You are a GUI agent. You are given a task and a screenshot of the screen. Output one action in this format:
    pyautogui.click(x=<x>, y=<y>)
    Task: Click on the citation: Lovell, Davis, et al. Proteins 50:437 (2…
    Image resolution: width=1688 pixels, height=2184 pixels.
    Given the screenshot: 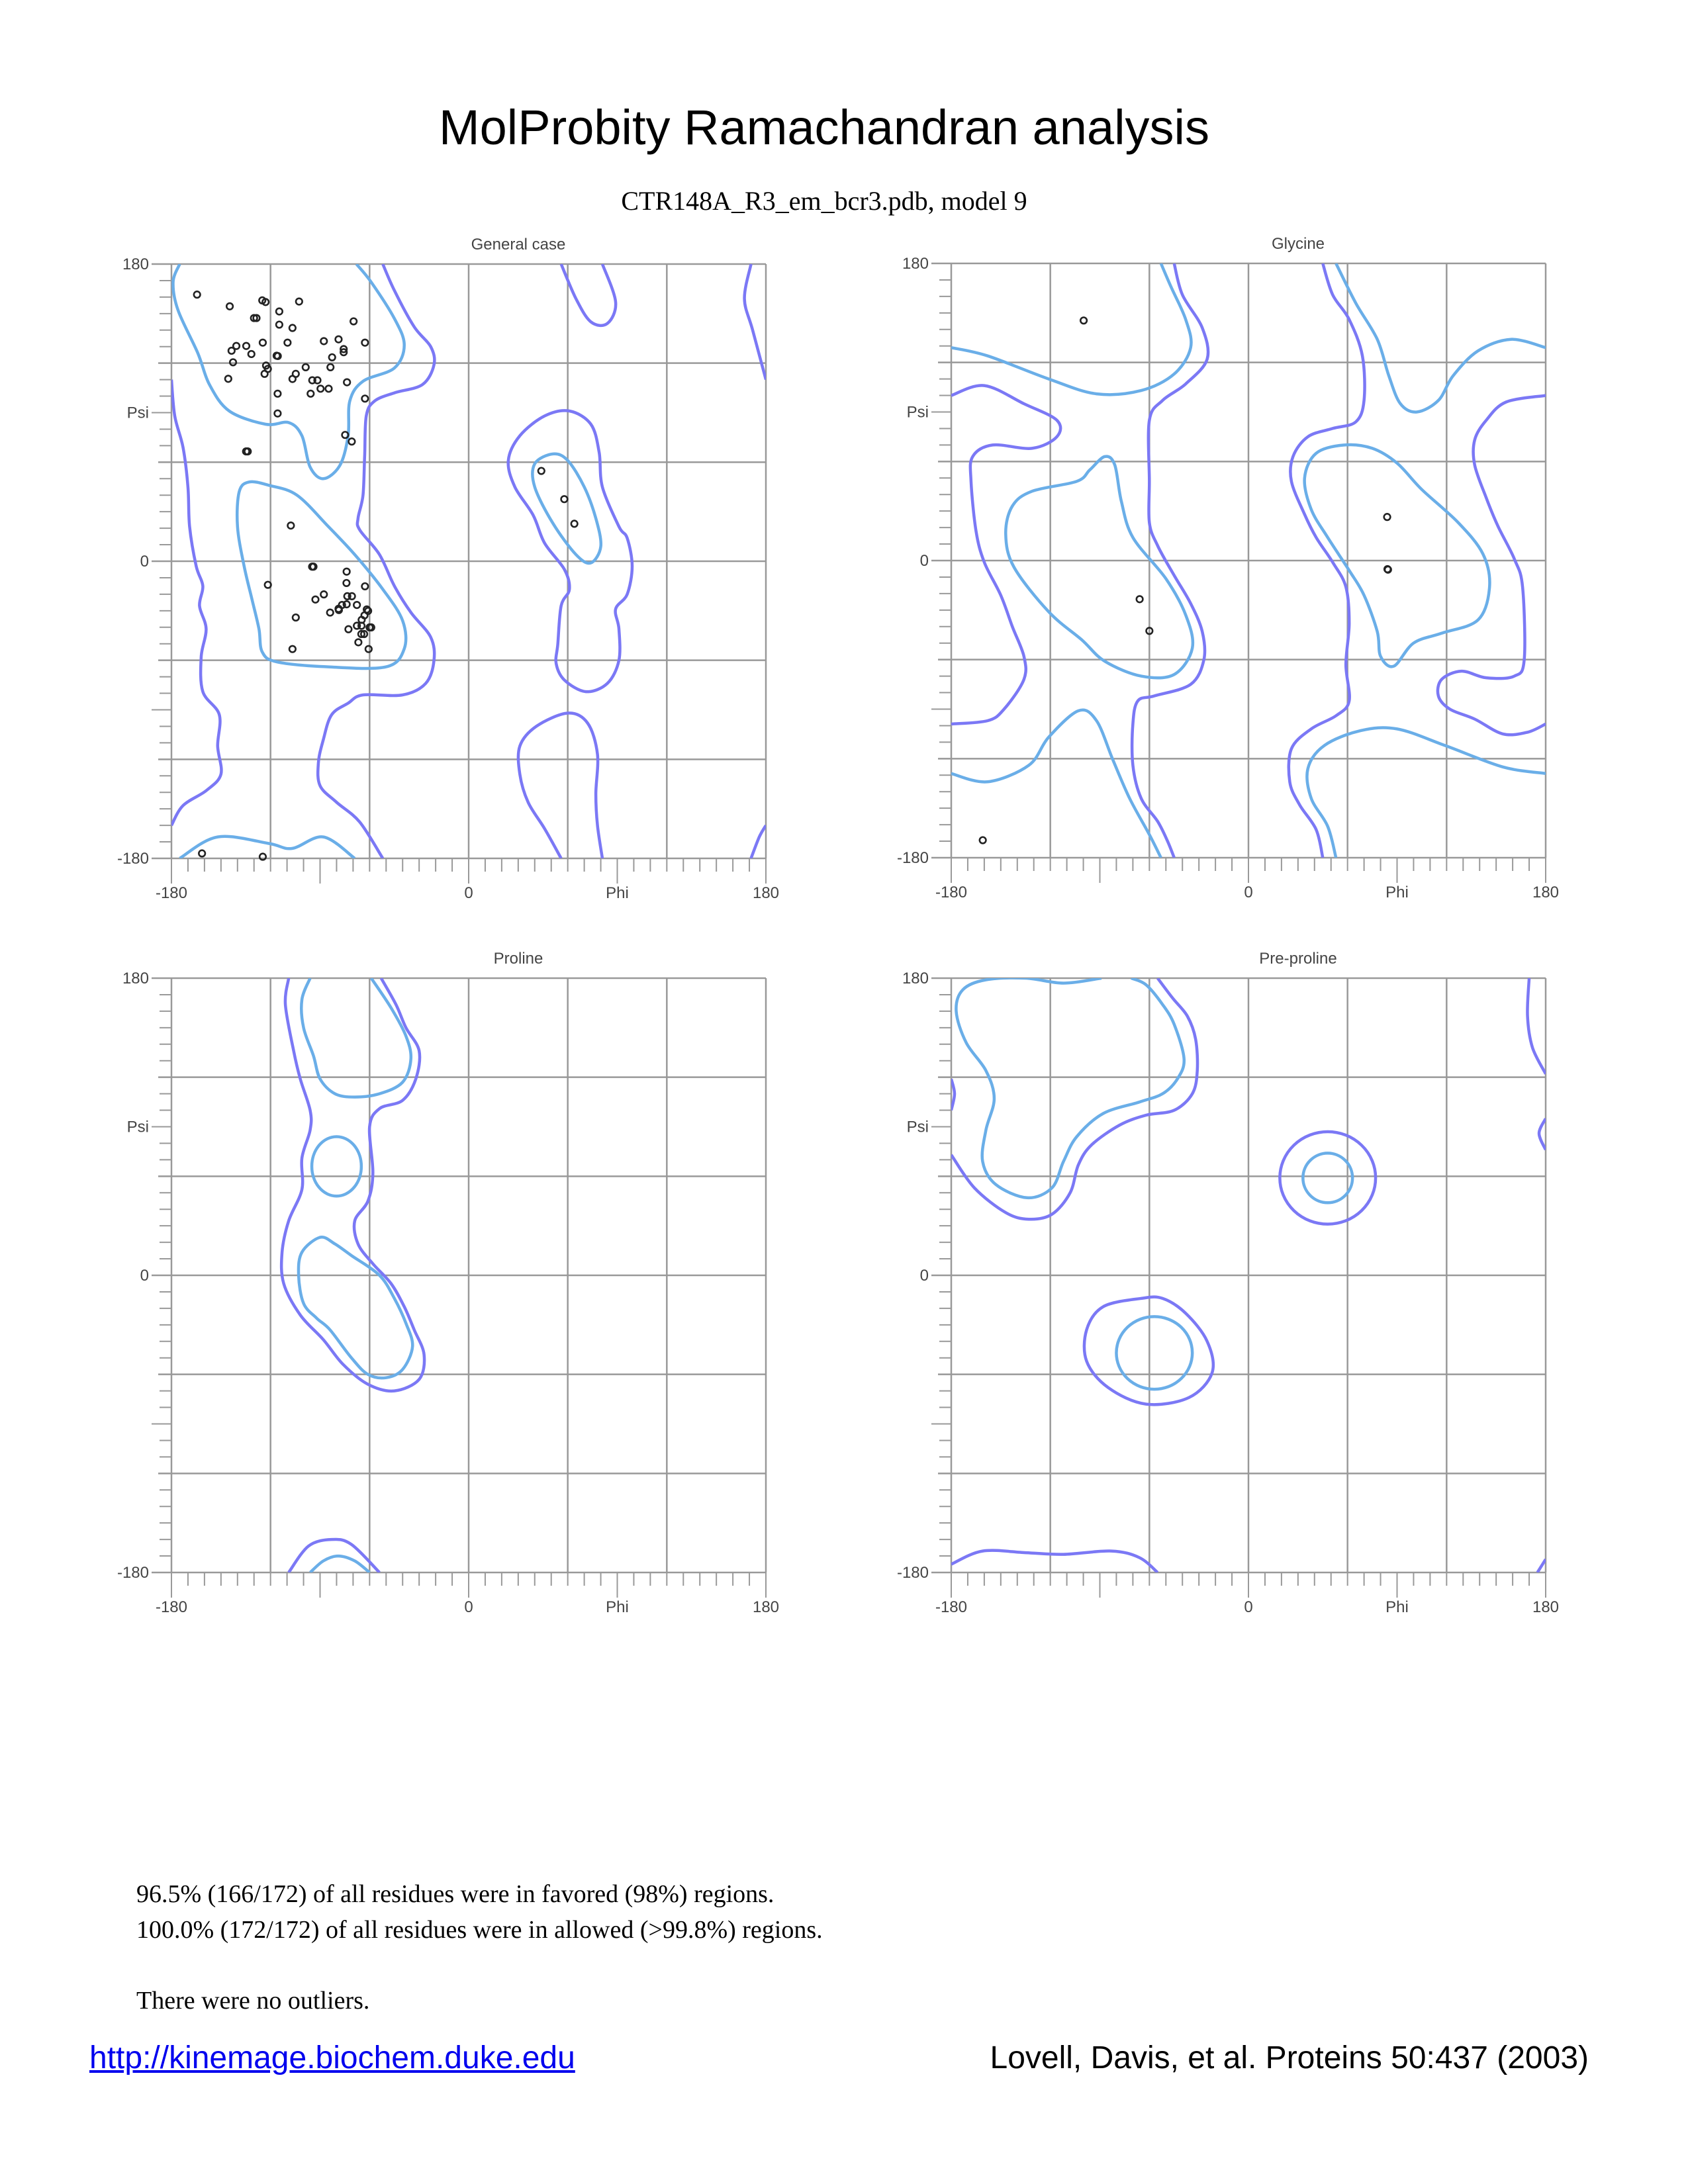 What is the action you would take?
    pyautogui.click(x=1289, y=2057)
    